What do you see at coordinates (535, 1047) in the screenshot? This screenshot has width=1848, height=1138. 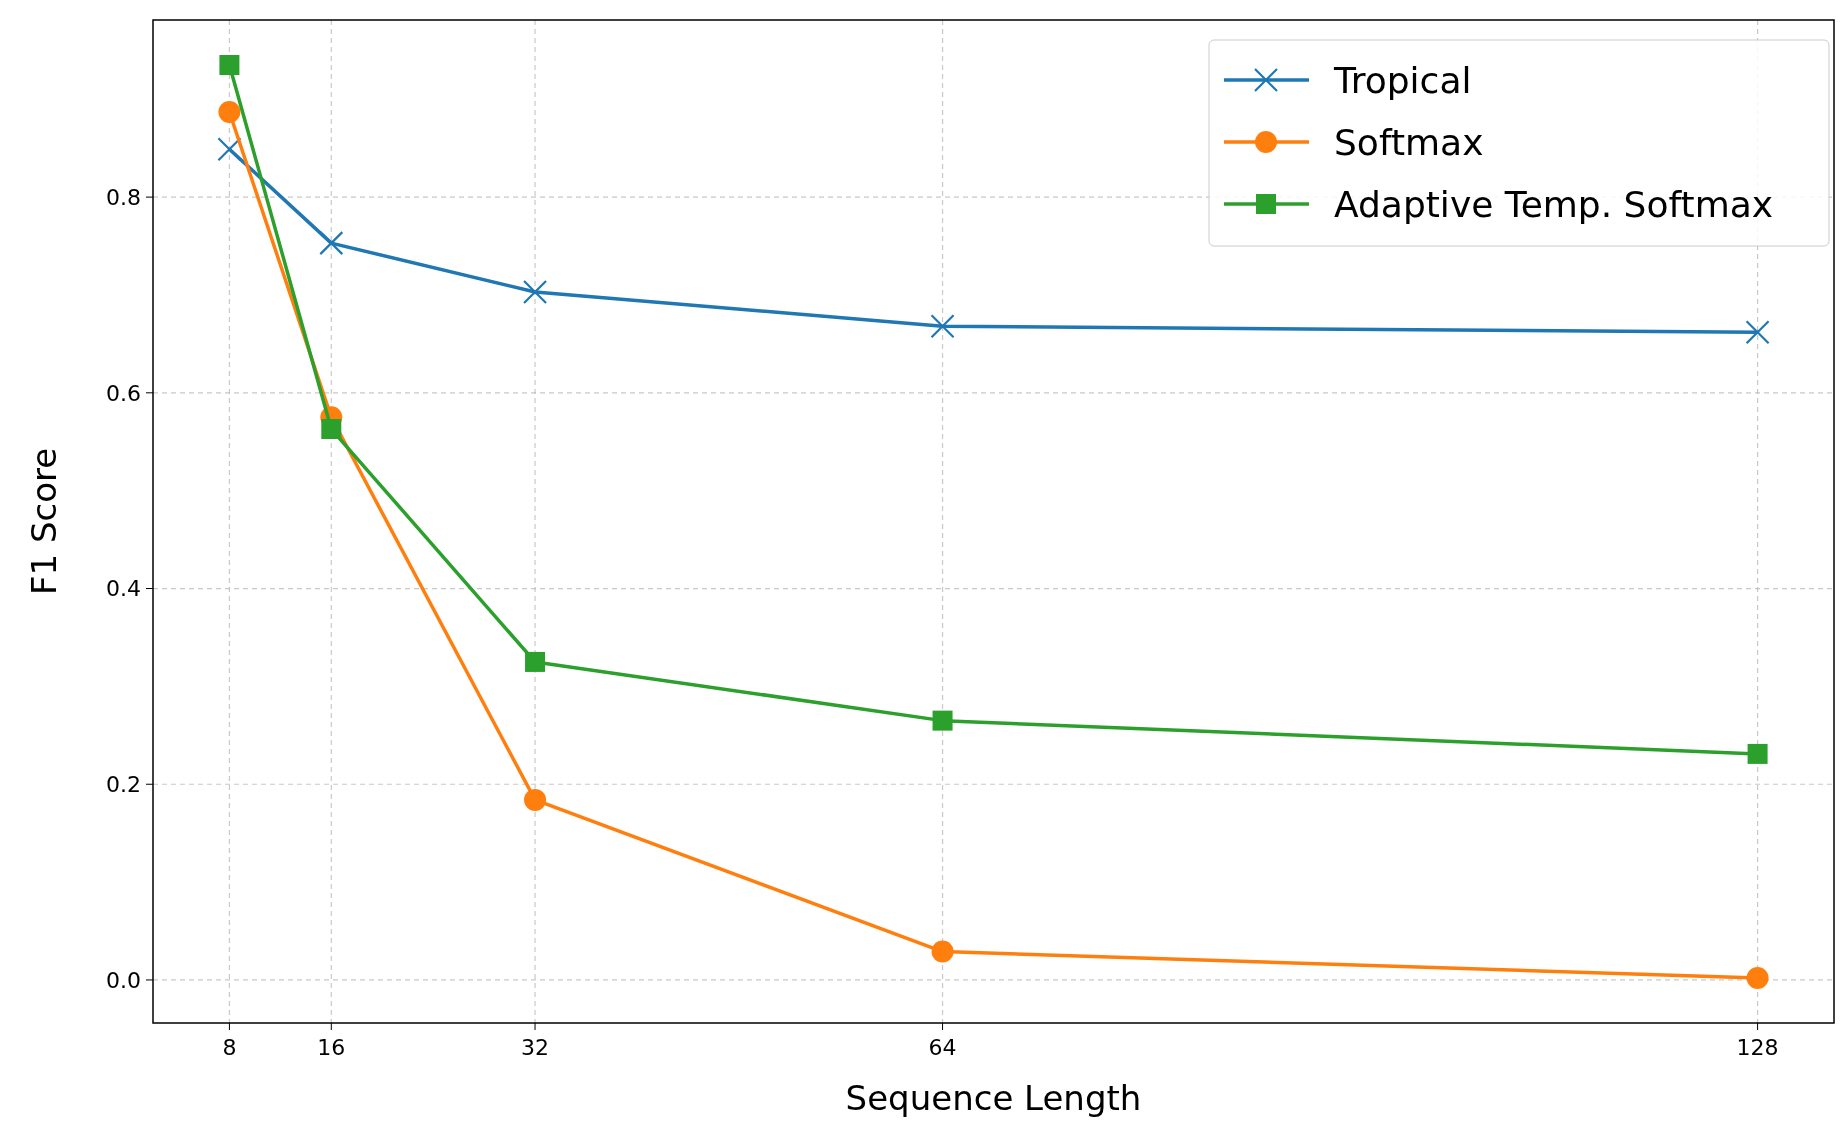 I see `x-tick-label: 32` at bounding box center [535, 1047].